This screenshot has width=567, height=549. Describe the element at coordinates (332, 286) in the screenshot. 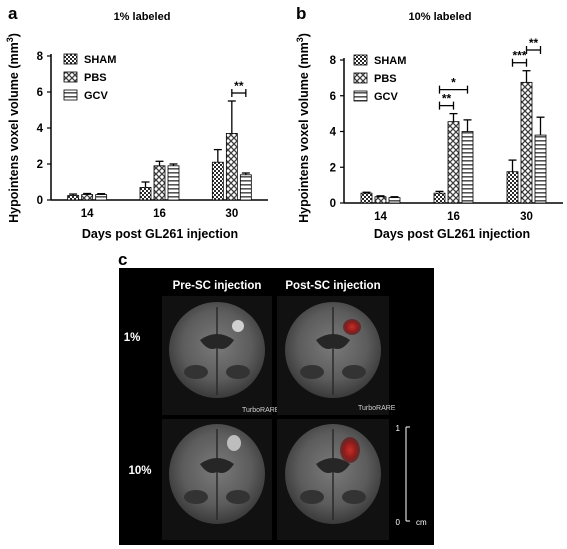

I see `column-header-post: Post-SC injection` at that location.